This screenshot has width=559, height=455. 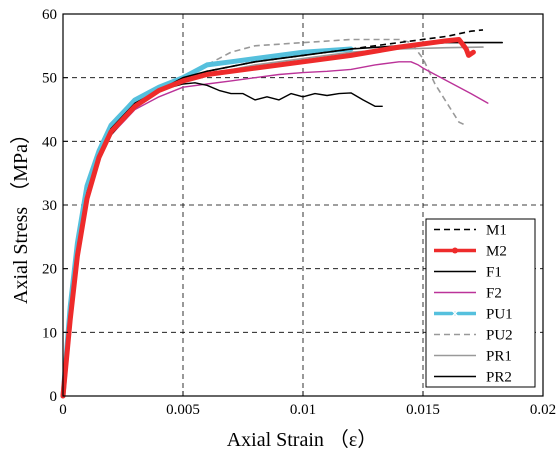 What do you see at coordinates (49, 333) in the screenshot?
I see `y-tick-label: 10` at bounding box center [49, 333].